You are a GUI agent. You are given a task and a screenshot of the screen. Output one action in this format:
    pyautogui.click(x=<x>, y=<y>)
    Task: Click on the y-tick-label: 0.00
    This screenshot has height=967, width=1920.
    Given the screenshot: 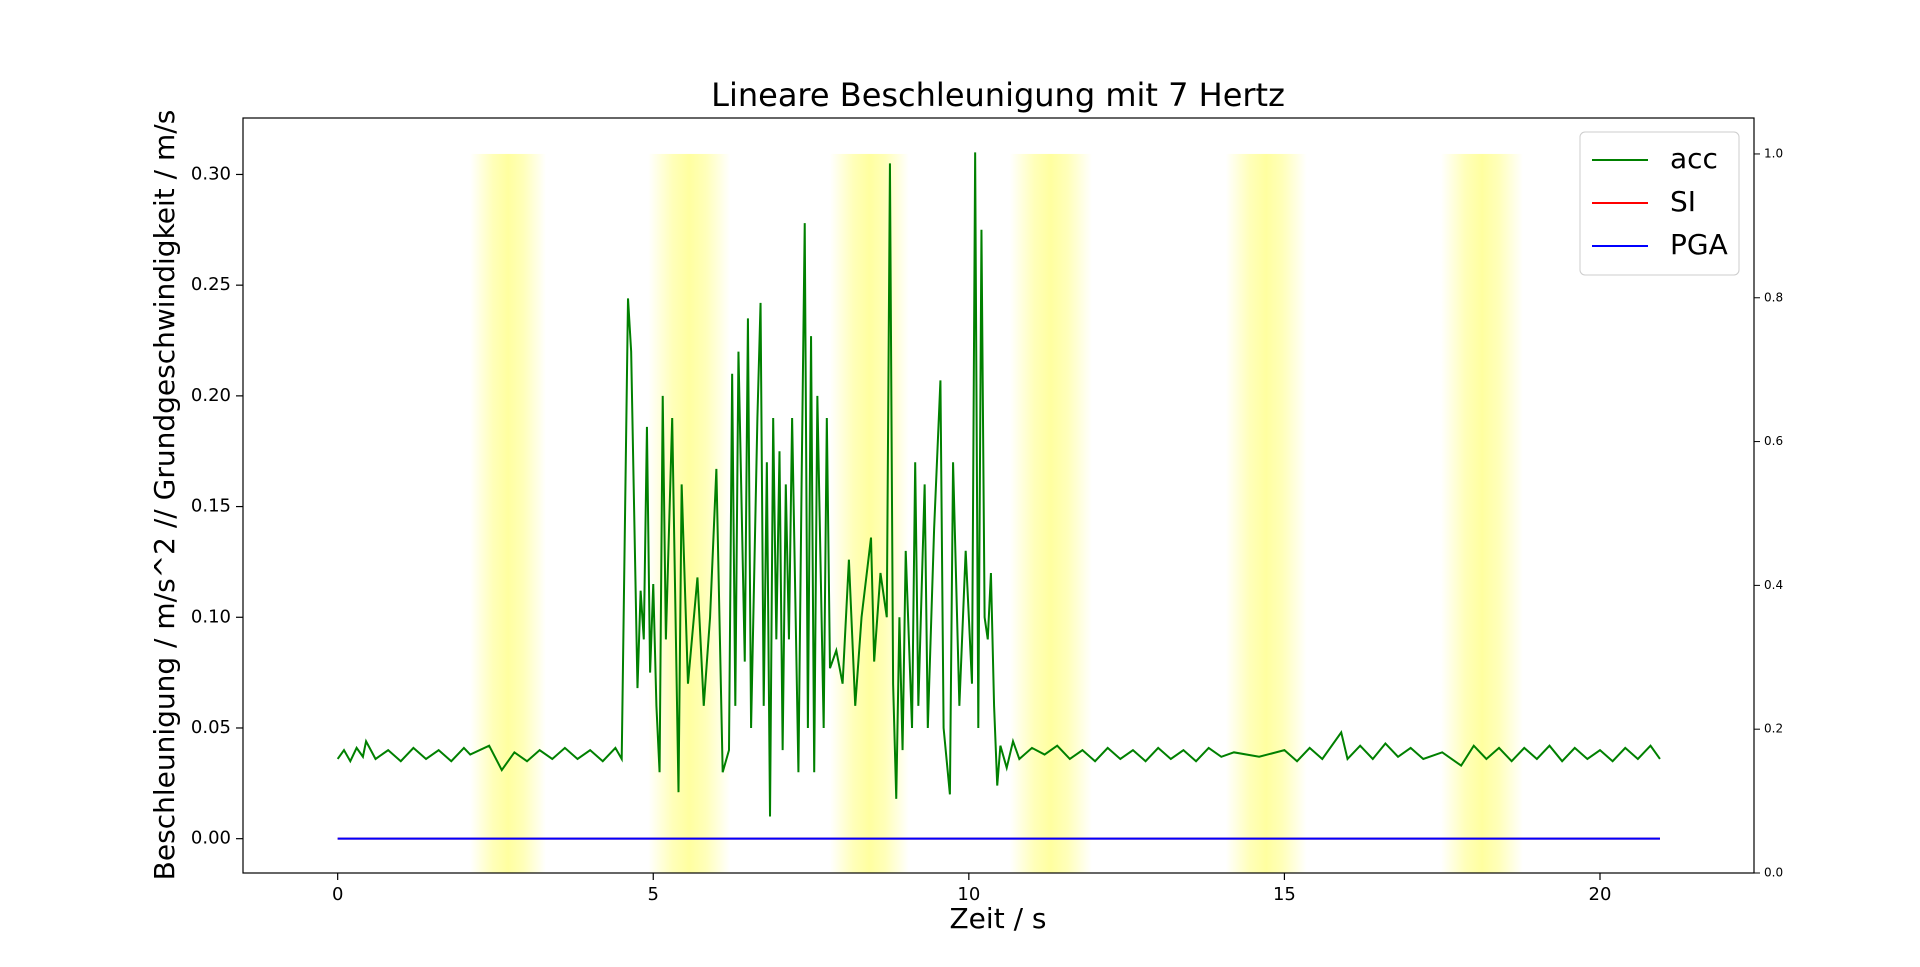 What is the action you would take?
    pyautogui.click(x=211, y=838)
    